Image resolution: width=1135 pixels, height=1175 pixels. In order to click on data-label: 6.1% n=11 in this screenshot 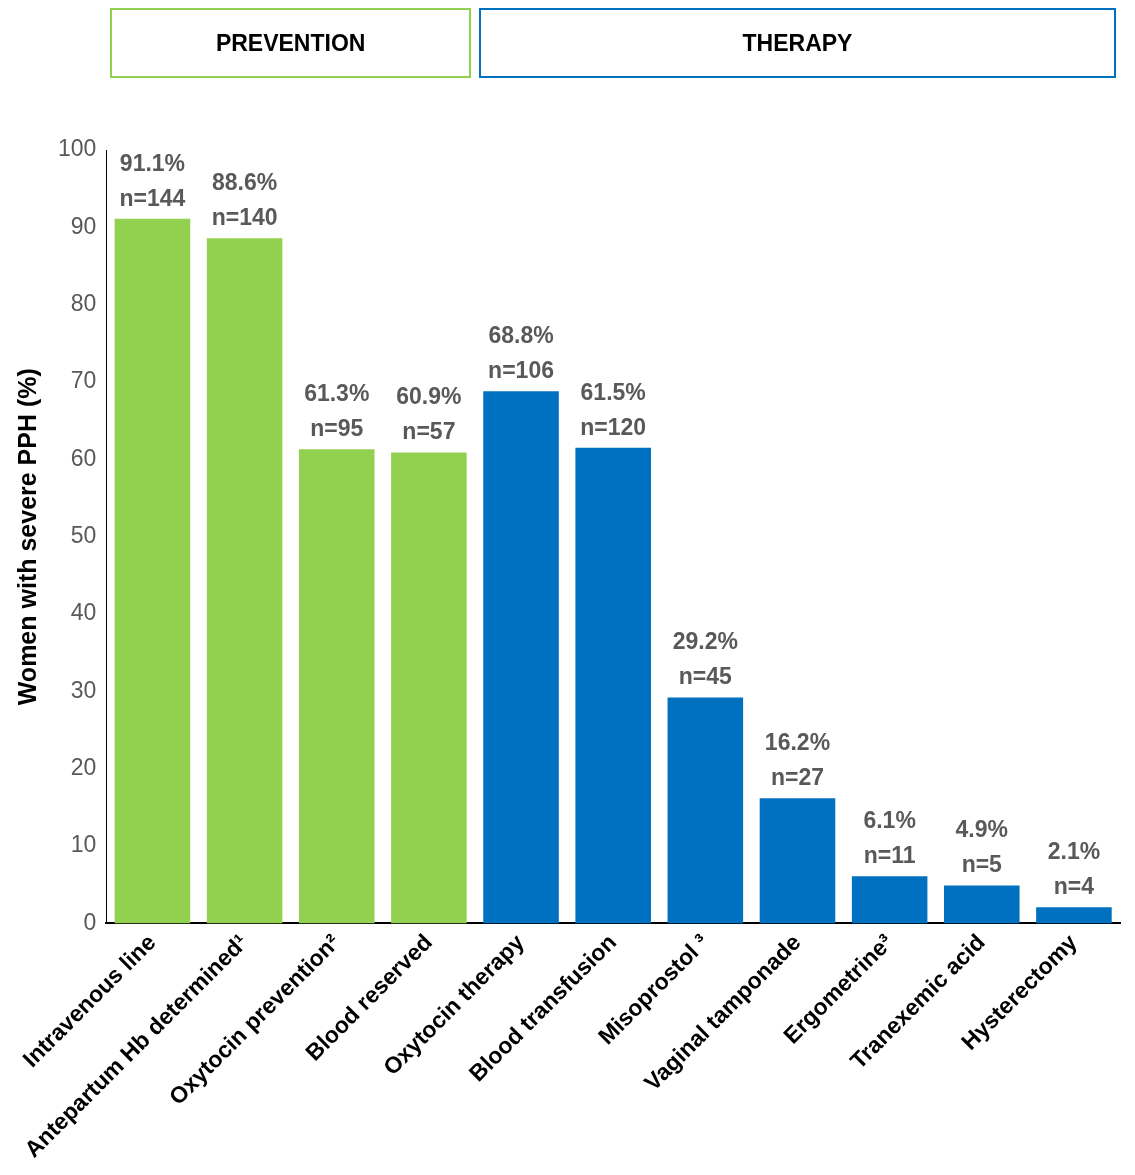, I will do `click(889, 838)`.